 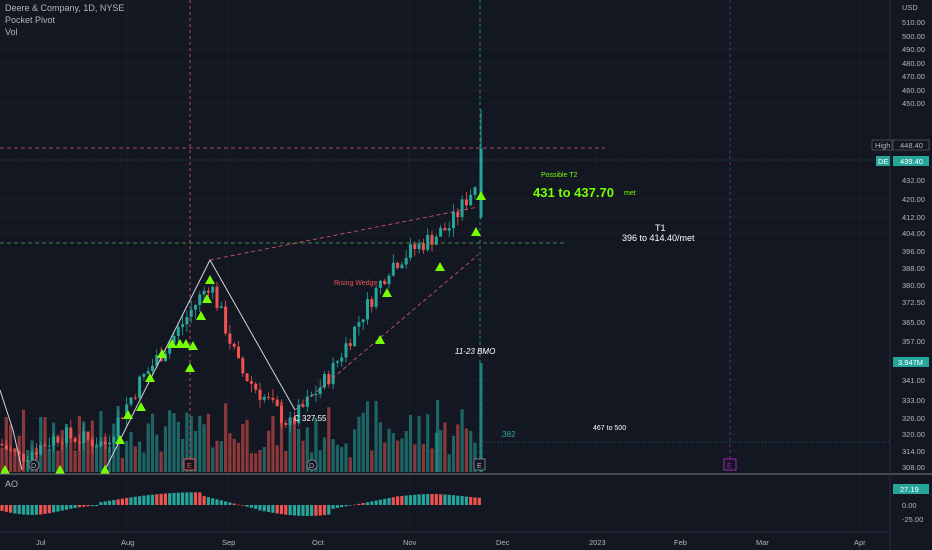 What do you see at coordinates (451, 542) in the screenshot?
I see `time-axis: Jul Aug Sep Oct Nov Dec 2023 Feb Mar Apr` at bounding box center [451, 542].